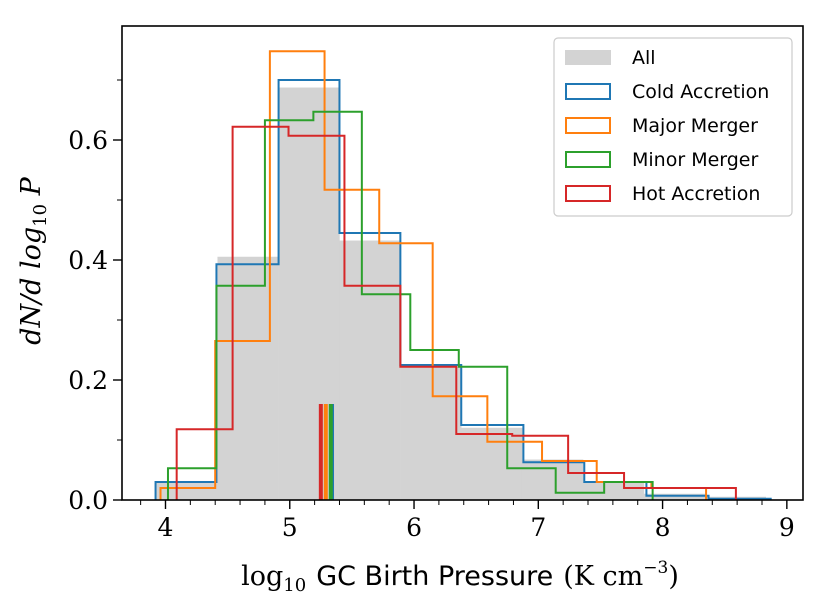  Describe the element at coordinates (655, 568) in the screenshot. I see `x-axis-label-unit-exp: −3` at that location.